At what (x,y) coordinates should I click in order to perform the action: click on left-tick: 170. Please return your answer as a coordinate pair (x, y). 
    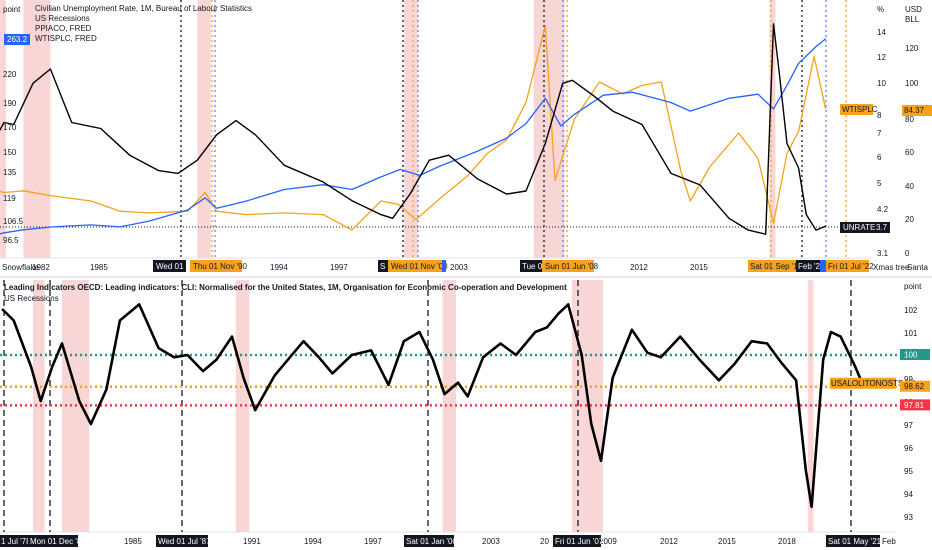
    Looking at the image, I should click on (10, 127).